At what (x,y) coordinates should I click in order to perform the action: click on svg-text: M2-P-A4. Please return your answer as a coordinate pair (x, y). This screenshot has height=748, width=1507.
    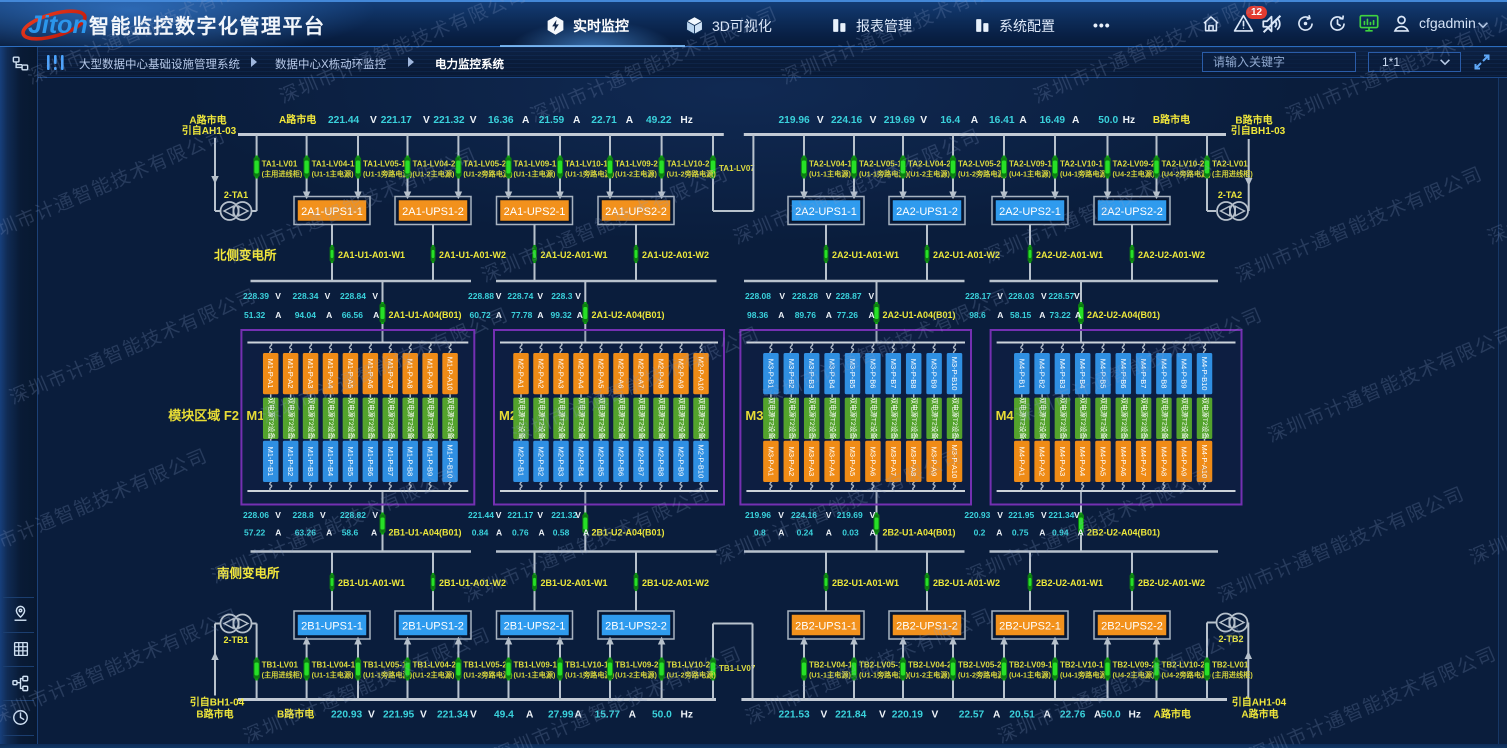
    Looking at the image, I should click on (581, 374).